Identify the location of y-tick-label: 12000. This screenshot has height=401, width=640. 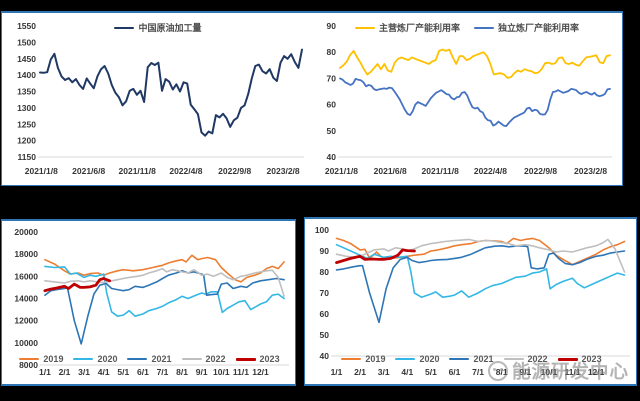
(26, 321).